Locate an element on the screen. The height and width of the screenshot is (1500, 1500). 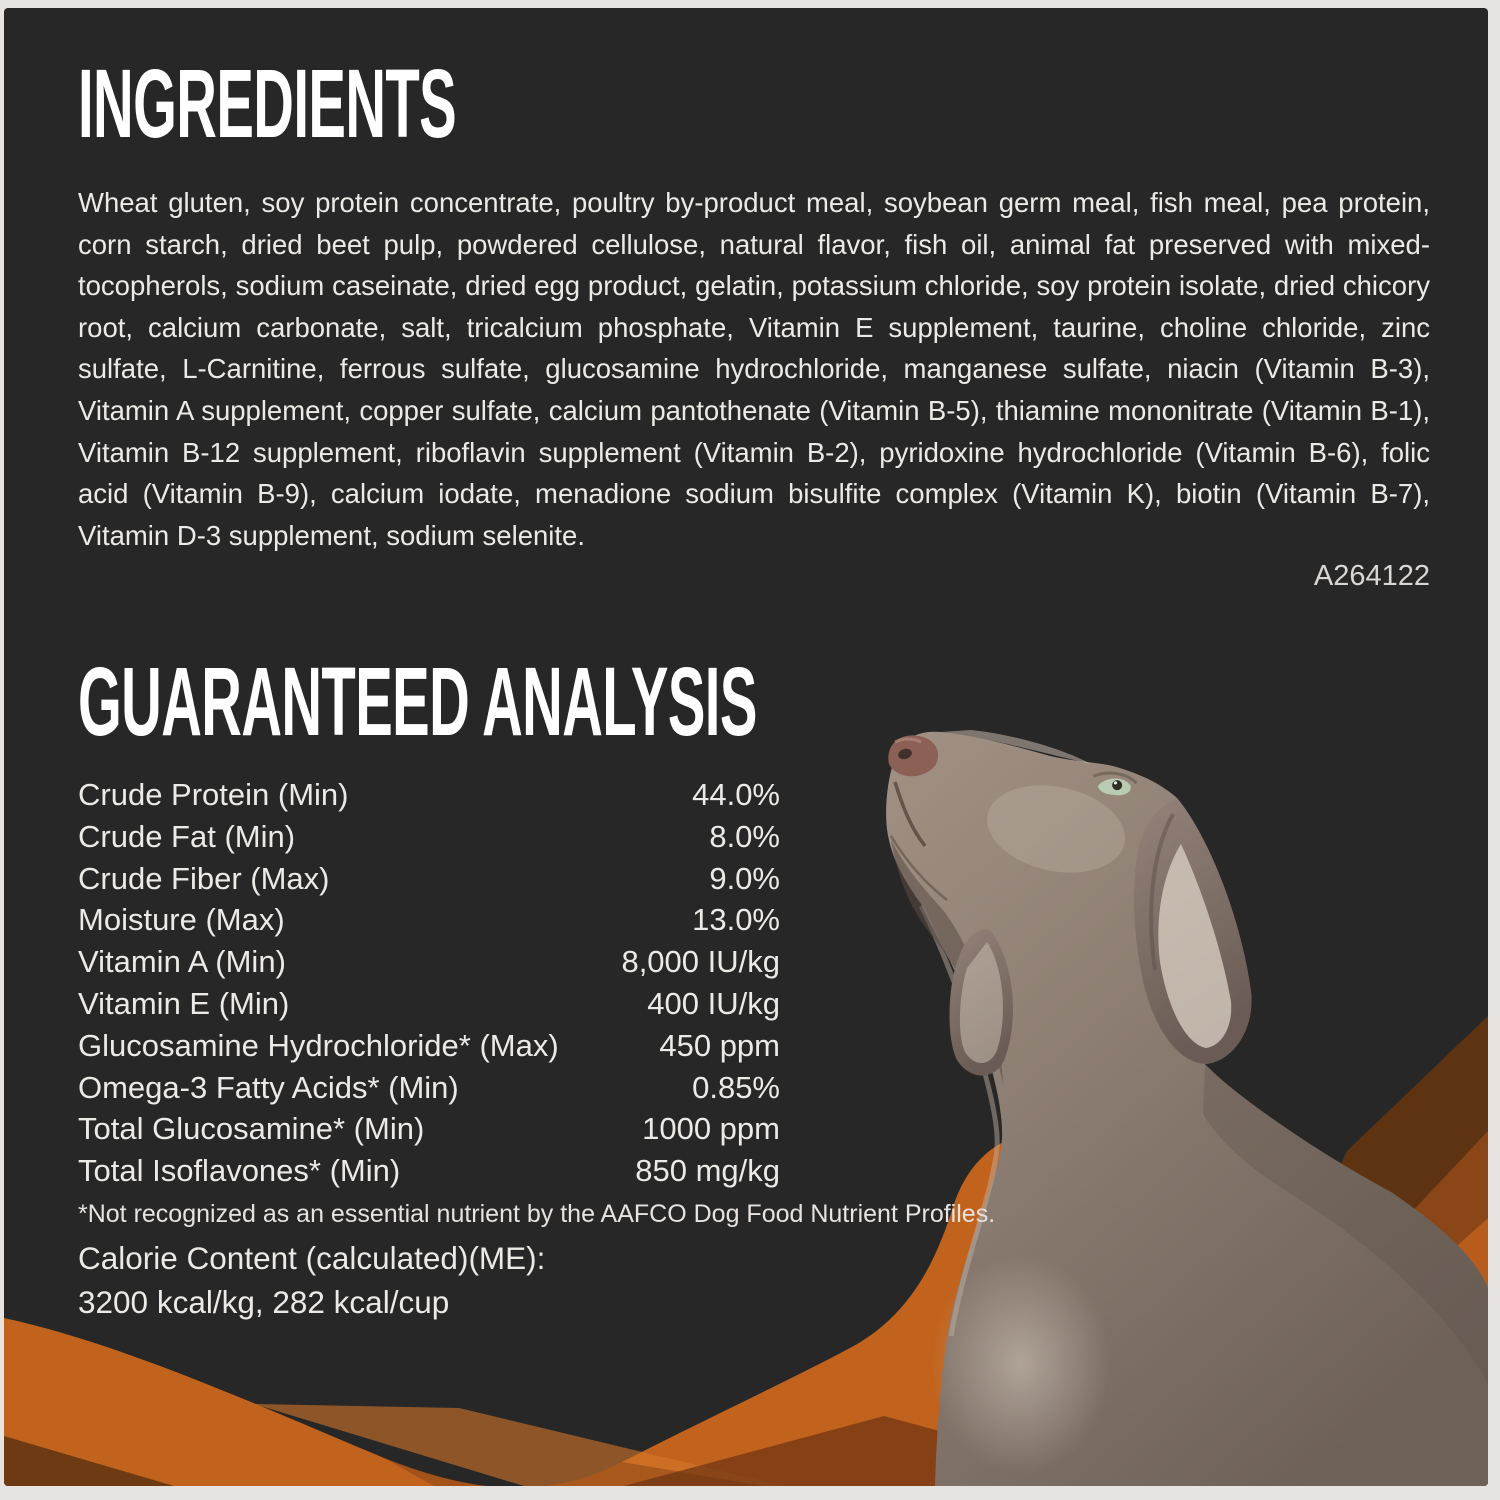
dog-eye is located at coordinates (1115, 783).